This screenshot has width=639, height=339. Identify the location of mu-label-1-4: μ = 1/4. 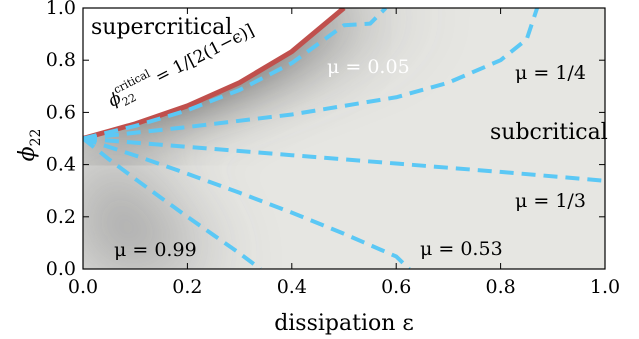
(550, 73).